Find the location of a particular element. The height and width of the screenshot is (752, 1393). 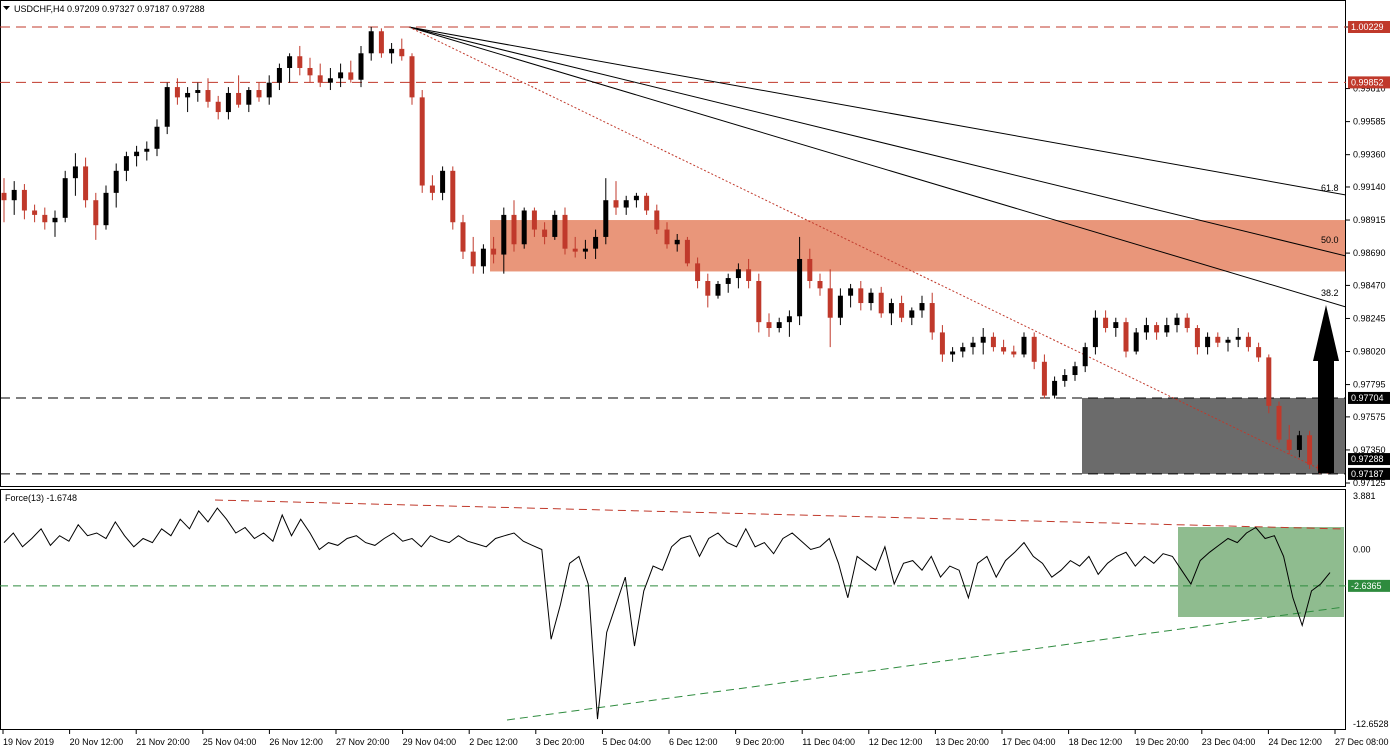

up-arrow-icon is located at coordinates (1326, 389).